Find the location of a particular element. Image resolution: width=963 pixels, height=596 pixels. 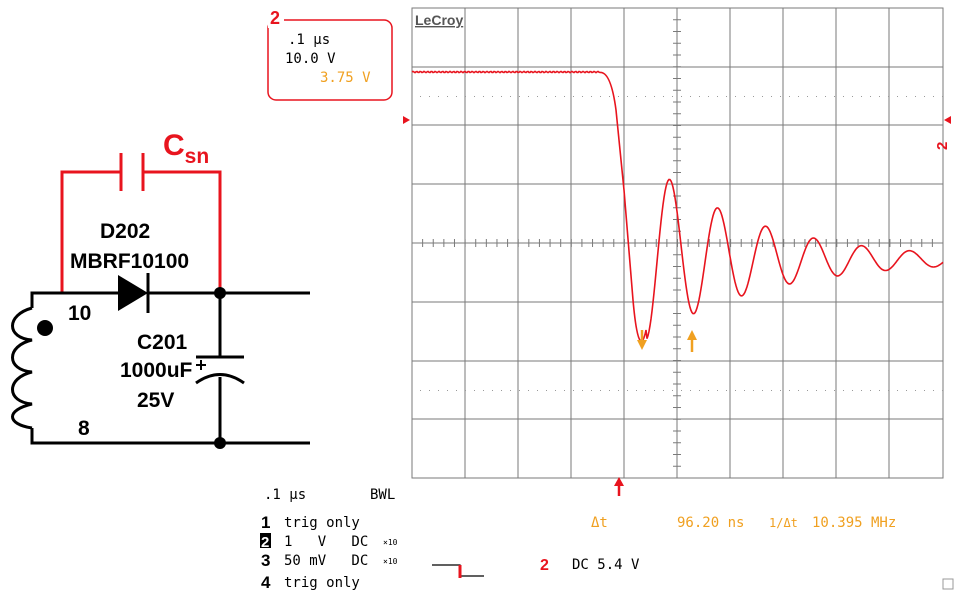

trigger-slope-icon is located at coordinates (458, 570).